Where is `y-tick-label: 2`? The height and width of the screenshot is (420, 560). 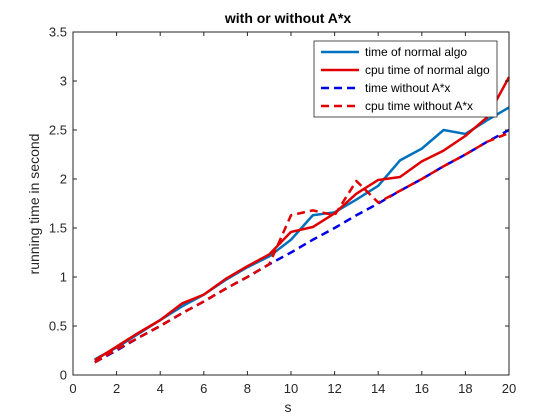 y-tick-label: 2 is located at coordinates (63, 179).